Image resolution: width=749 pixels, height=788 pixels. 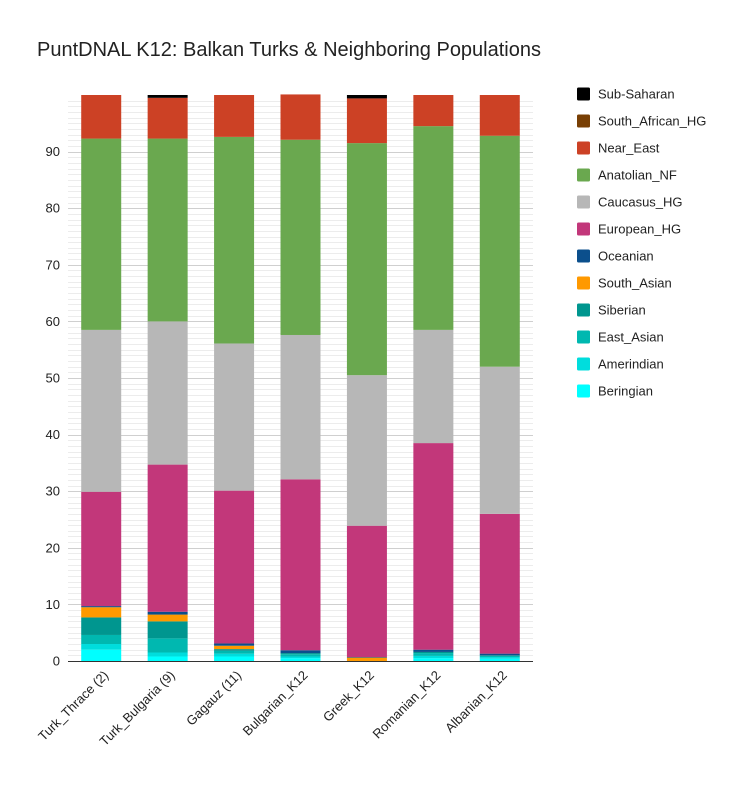 I want to click on y-tick-label: 50, so click(x=53, y=378).